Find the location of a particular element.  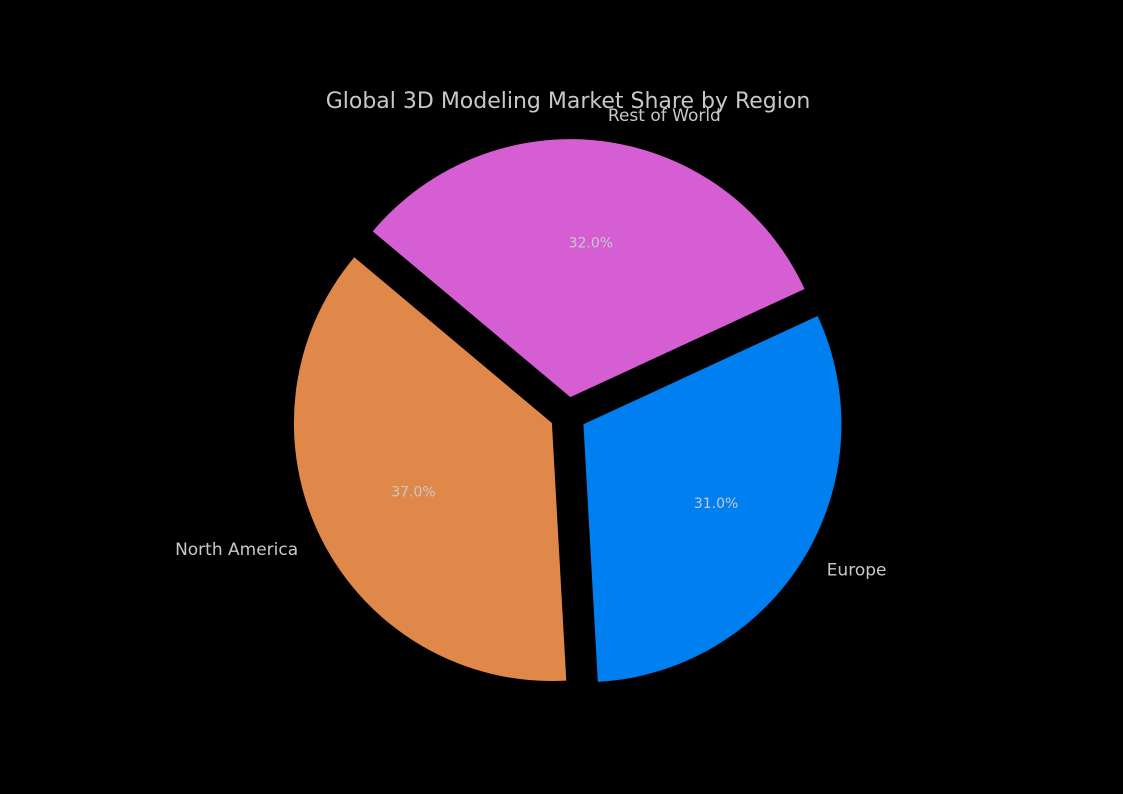

slice-label: North America is located at coordinates (236, 550).